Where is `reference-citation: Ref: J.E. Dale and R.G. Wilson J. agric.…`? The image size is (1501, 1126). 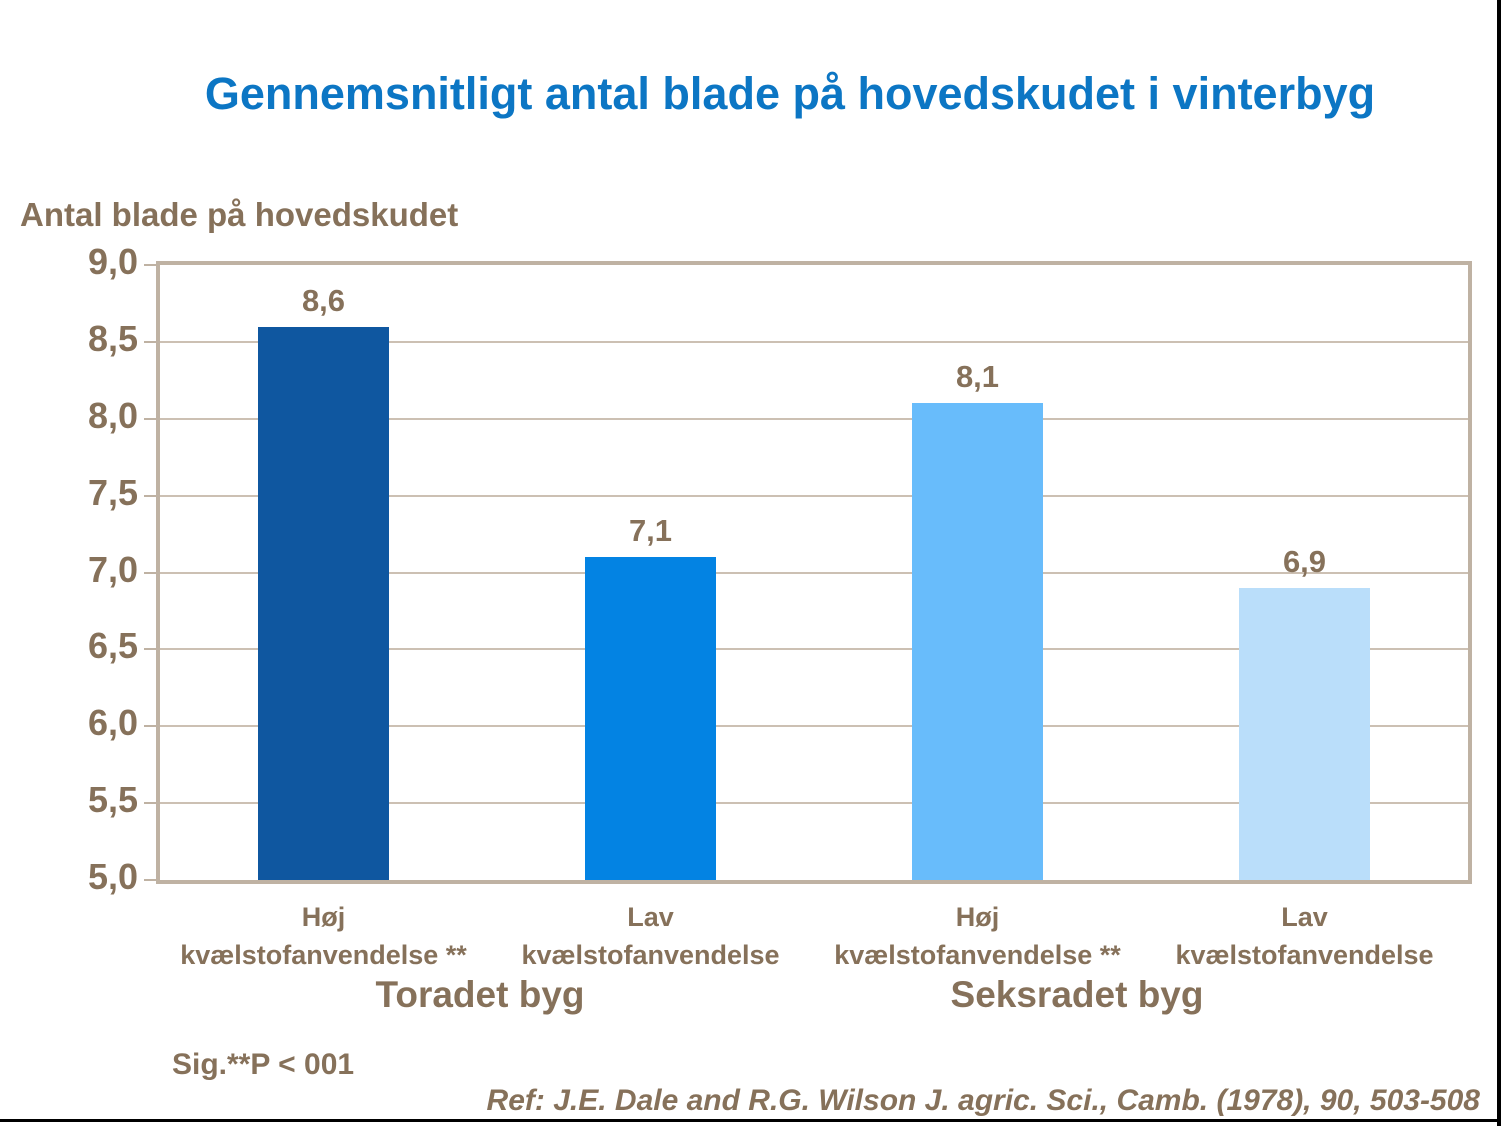 reference-citation: Ref: J.E. Dale and R.G. Wilson J. agric.… is located at coordinates (983, 1100).